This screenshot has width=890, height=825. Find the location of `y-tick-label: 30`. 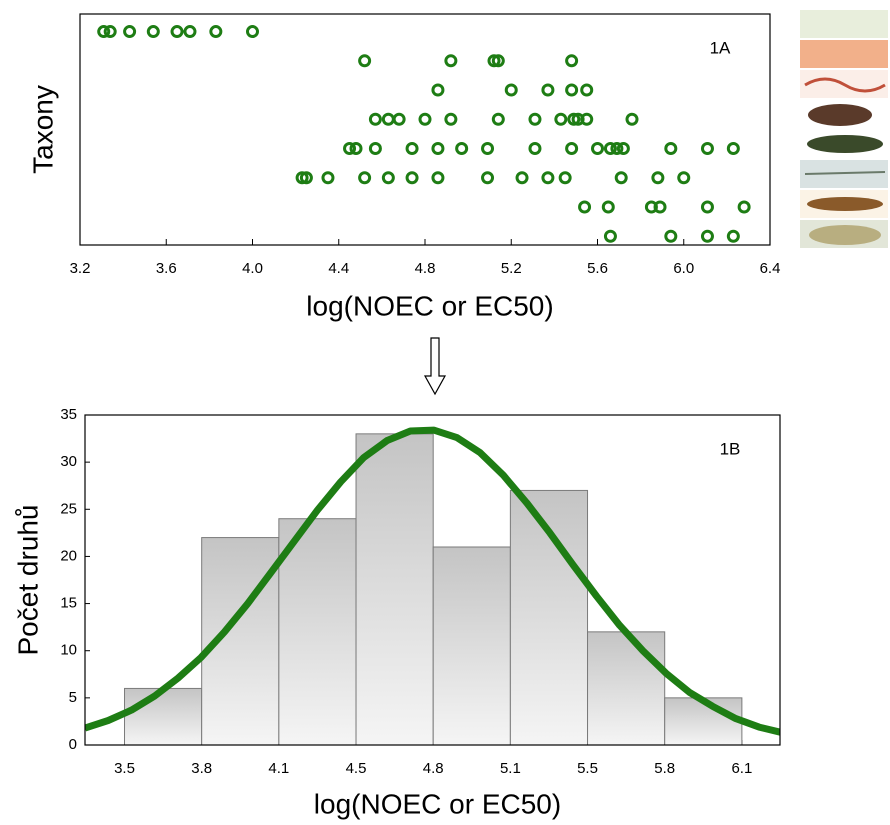

y-tick-label: 30 is located at coordinates (68, 461).